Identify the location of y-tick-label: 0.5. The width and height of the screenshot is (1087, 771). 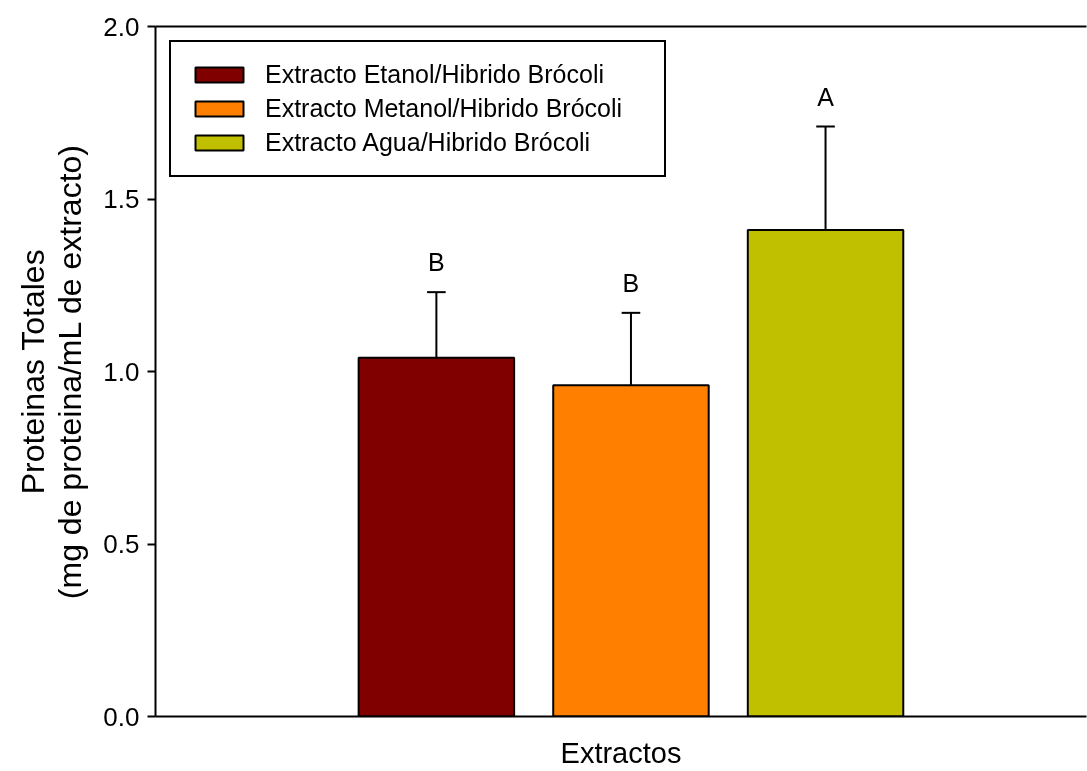
(121, 544).